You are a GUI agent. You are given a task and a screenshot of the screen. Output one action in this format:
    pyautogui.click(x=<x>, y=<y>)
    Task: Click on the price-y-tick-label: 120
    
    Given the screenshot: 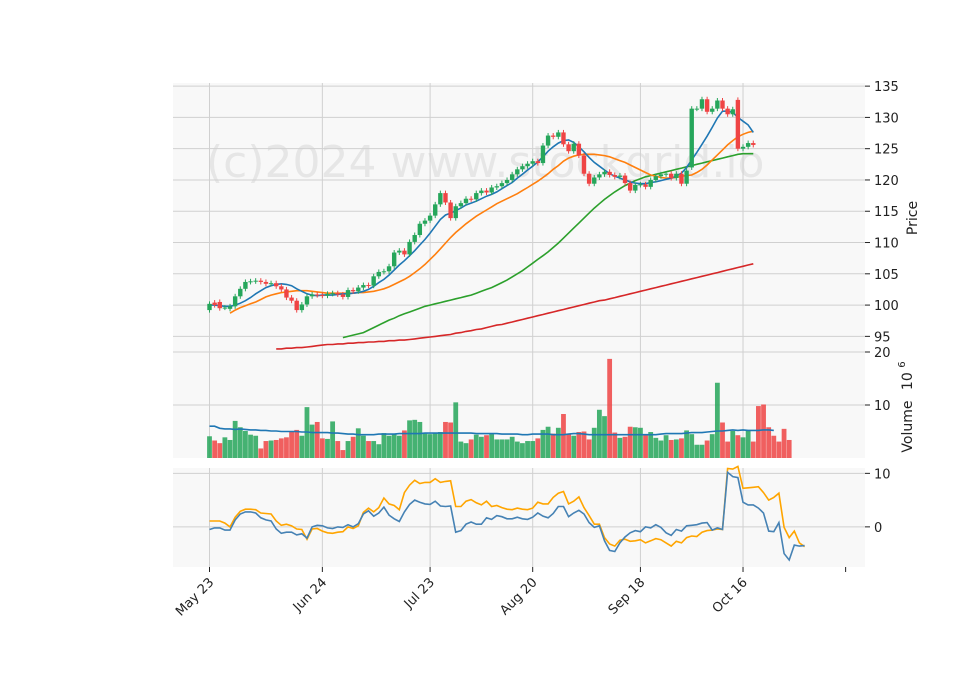 What is the action you would take?
    pyautogui.click(x=886, y=181)
    